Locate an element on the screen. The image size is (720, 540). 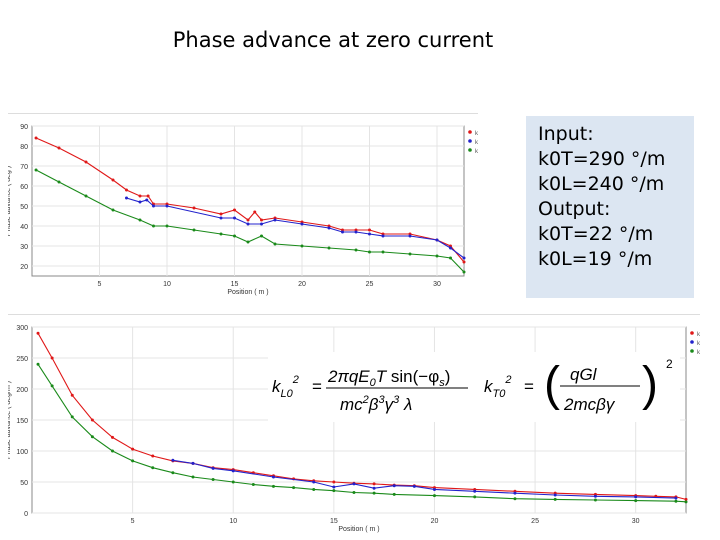
slide-title: Phase advance at zero current is located at coordinates (333, 40).